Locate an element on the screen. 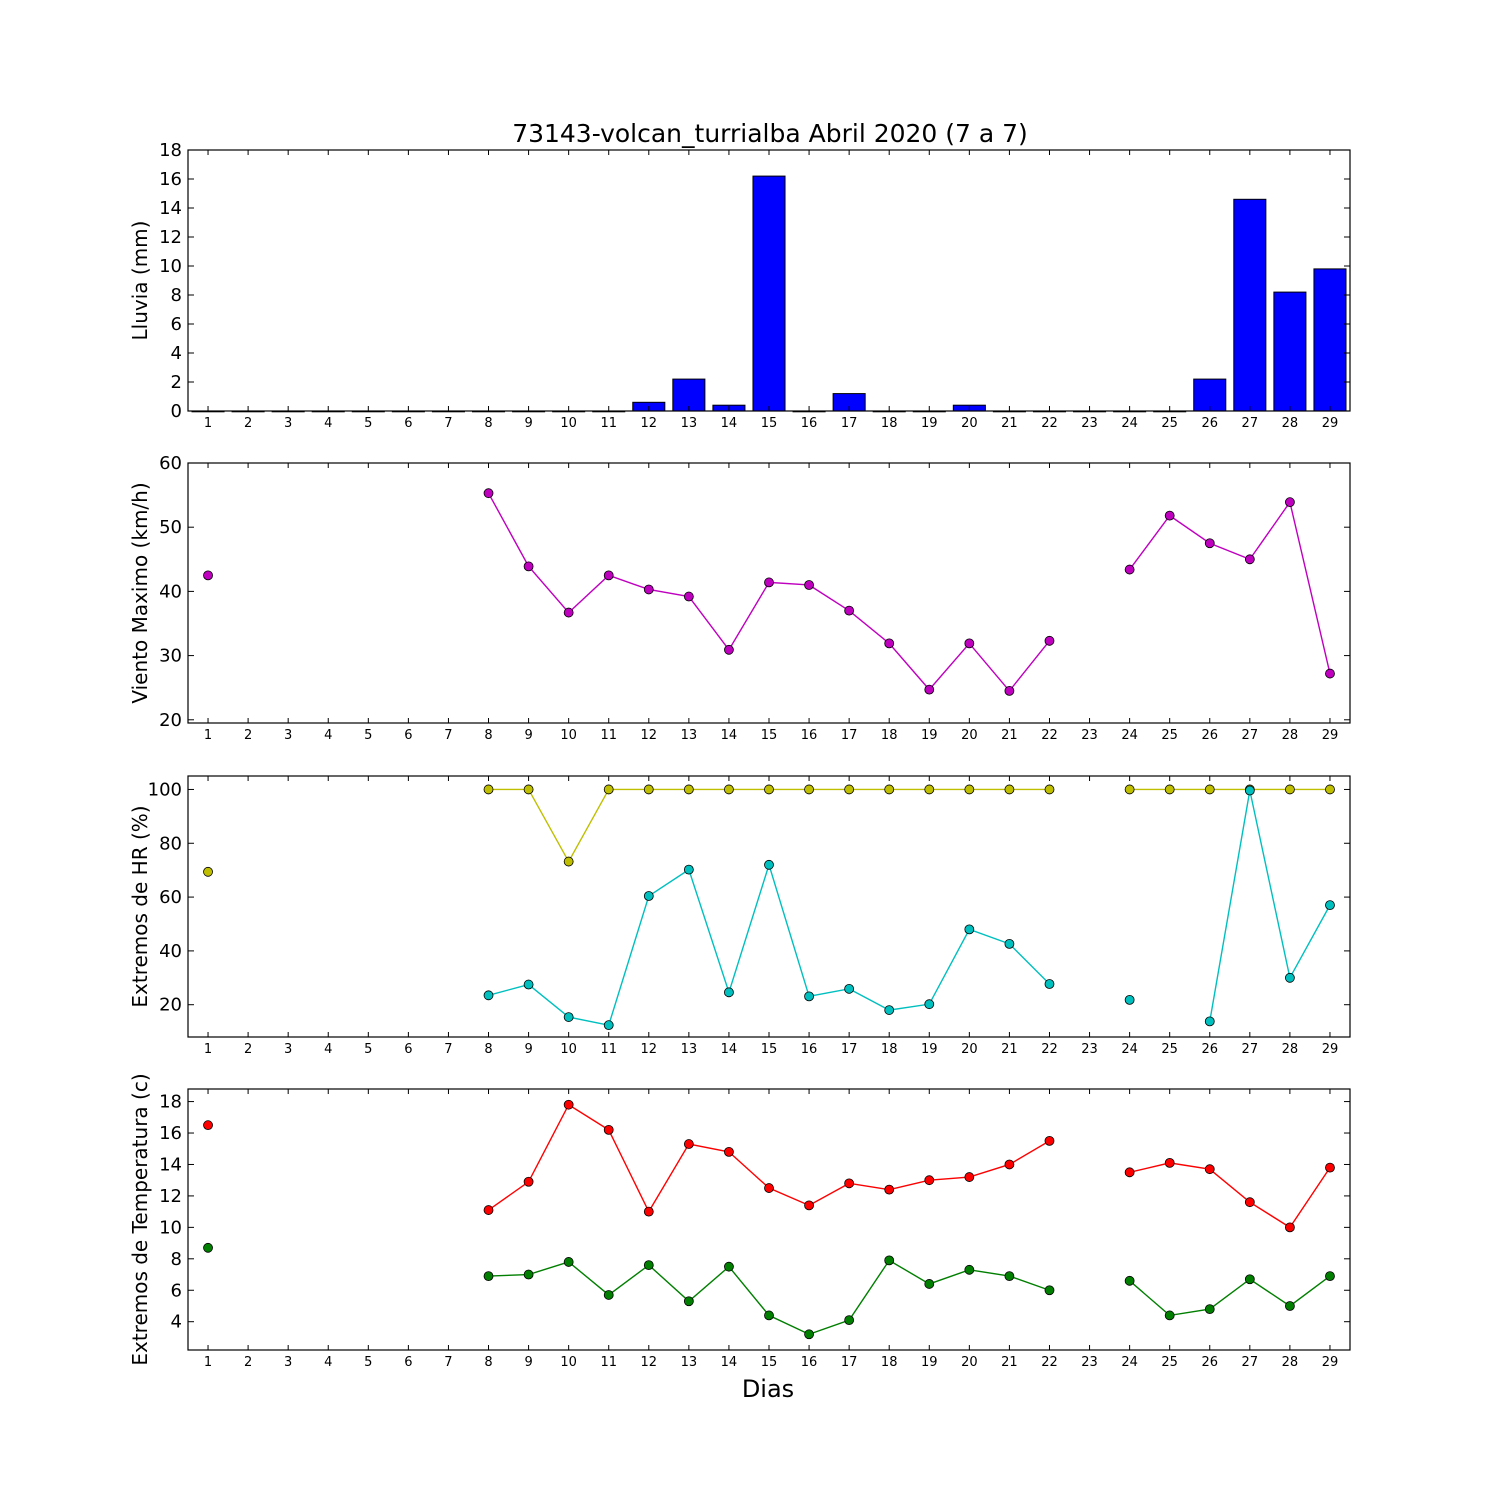 The height and width of the screenshot is (1500, 1500). y-tick-label: 12 is located at coordinates (170, 1196).